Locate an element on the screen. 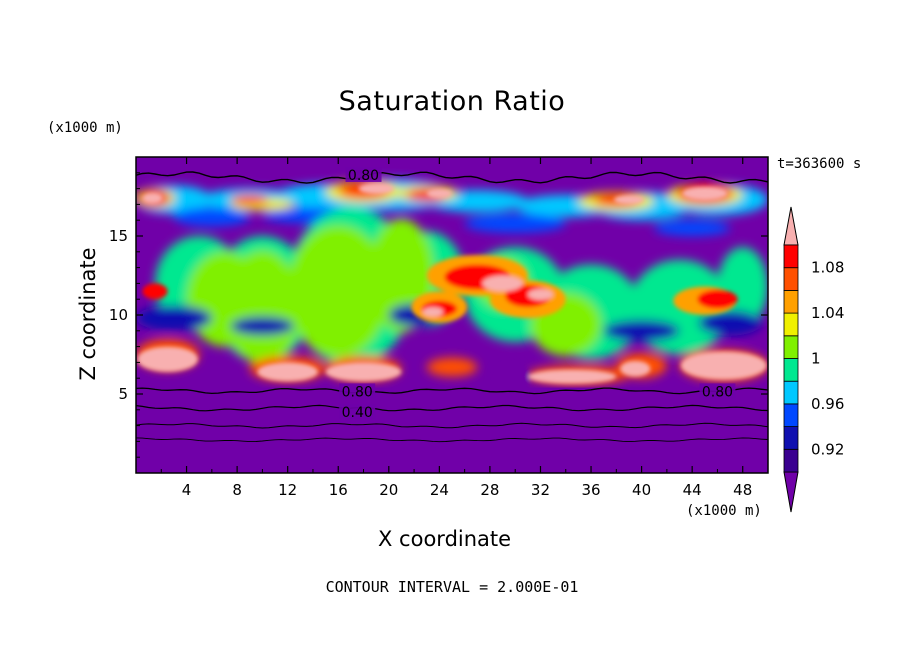  x-tick-label: 36 is located at coordinates (590, 490).